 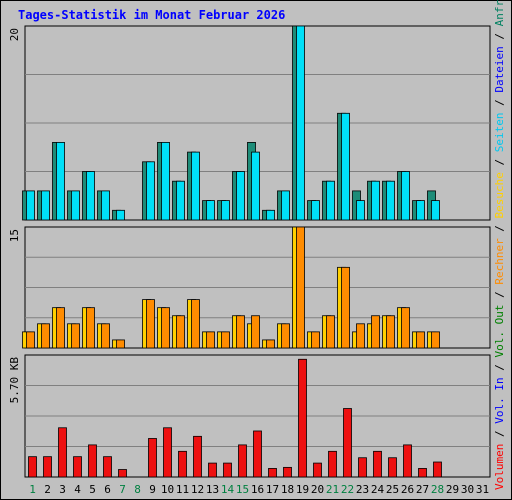 What do you see at coordinates (332, 489) in the screenshot?
I see `x-tick-label-day-21: 21` at bounding box center [332, 489].